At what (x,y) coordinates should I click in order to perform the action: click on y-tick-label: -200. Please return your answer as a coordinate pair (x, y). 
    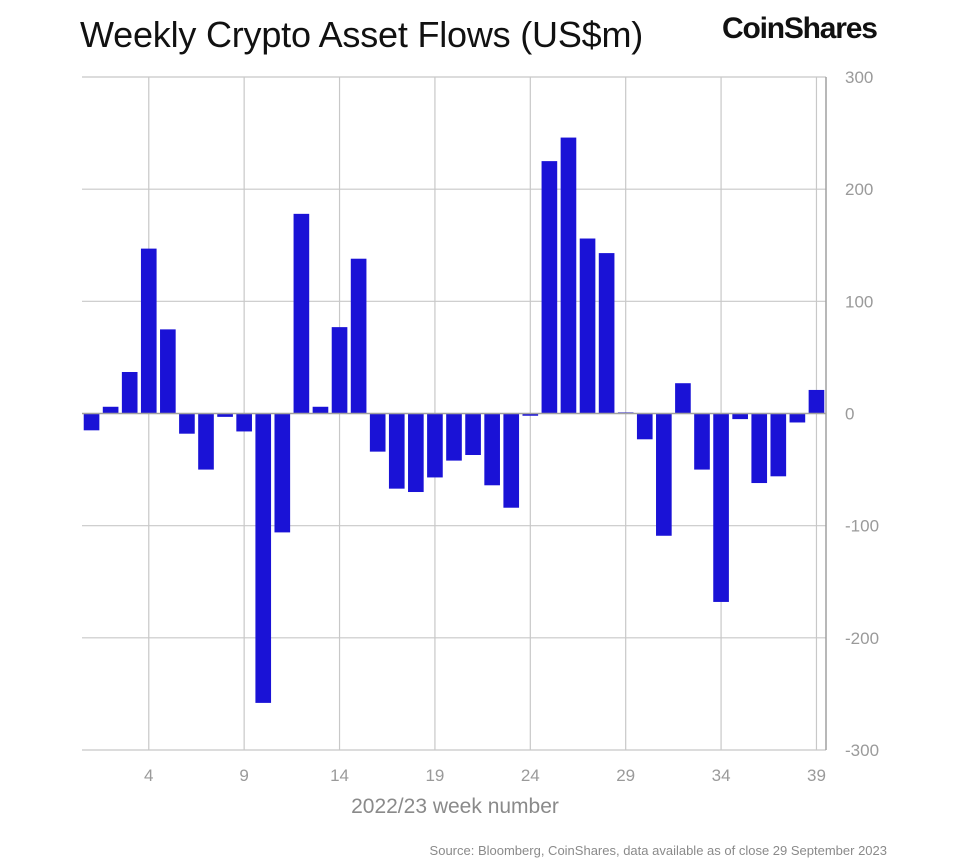
    Looking at the image, I should click on (862, 638).